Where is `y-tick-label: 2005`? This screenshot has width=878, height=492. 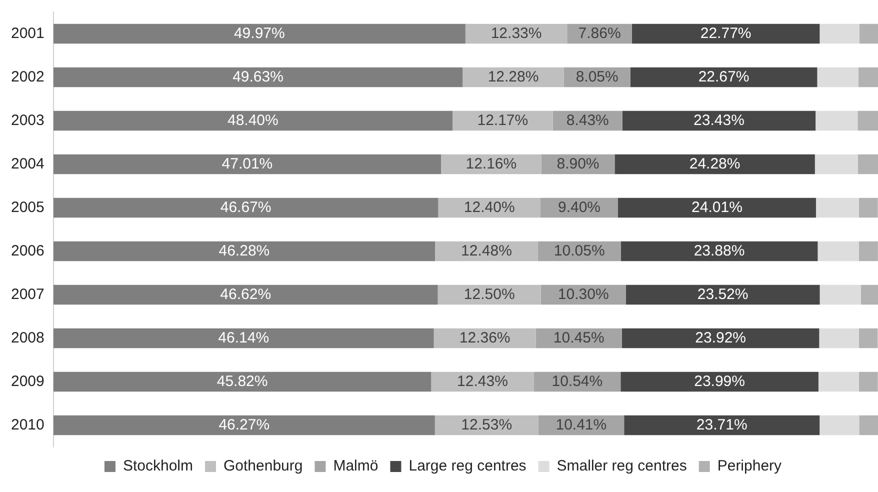 y-tick-label: 2005 is located at coordinates (27, 207).